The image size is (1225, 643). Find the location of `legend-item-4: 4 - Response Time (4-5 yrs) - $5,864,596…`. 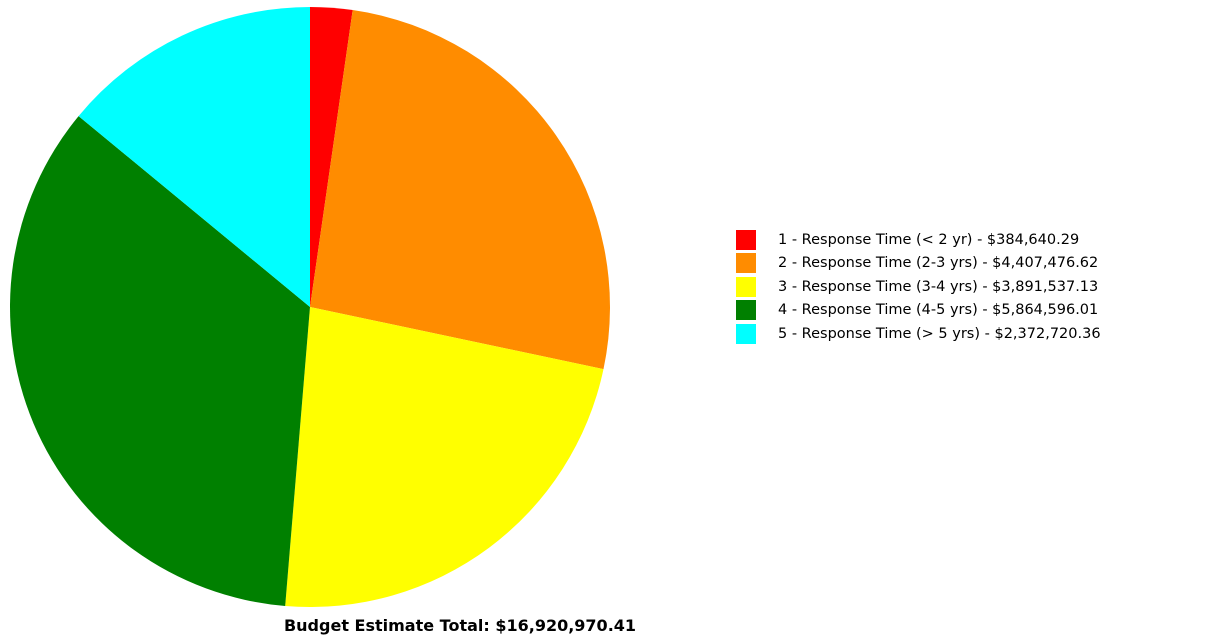

legend-item-4: 4 - Response Time (4-5 yrs) - $5,864,596… is located at coordinates (980, 311).